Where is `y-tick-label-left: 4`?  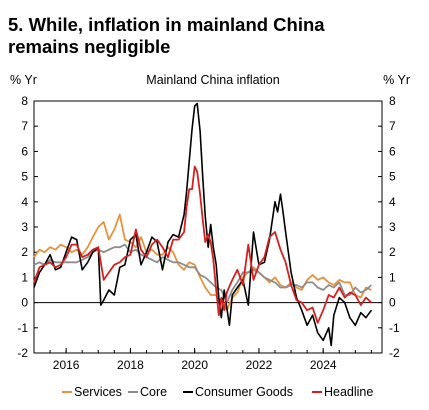
y-tick-label-left: 4 is located at coordinates (24, 202).